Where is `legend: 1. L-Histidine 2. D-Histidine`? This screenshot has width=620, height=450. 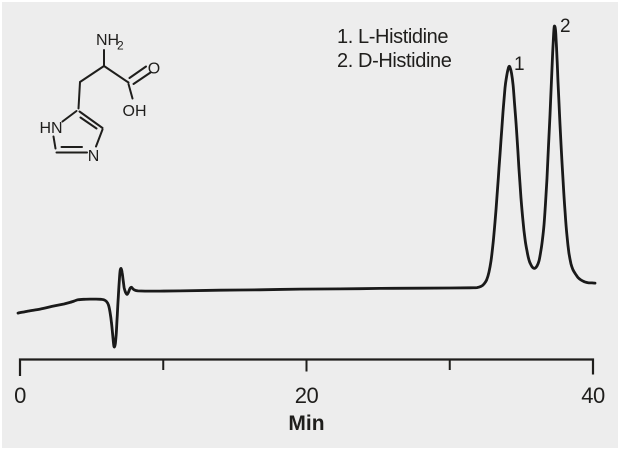 legend: 1. L-Histidine 2. D-Histidine is located at coordinates (394, 49).